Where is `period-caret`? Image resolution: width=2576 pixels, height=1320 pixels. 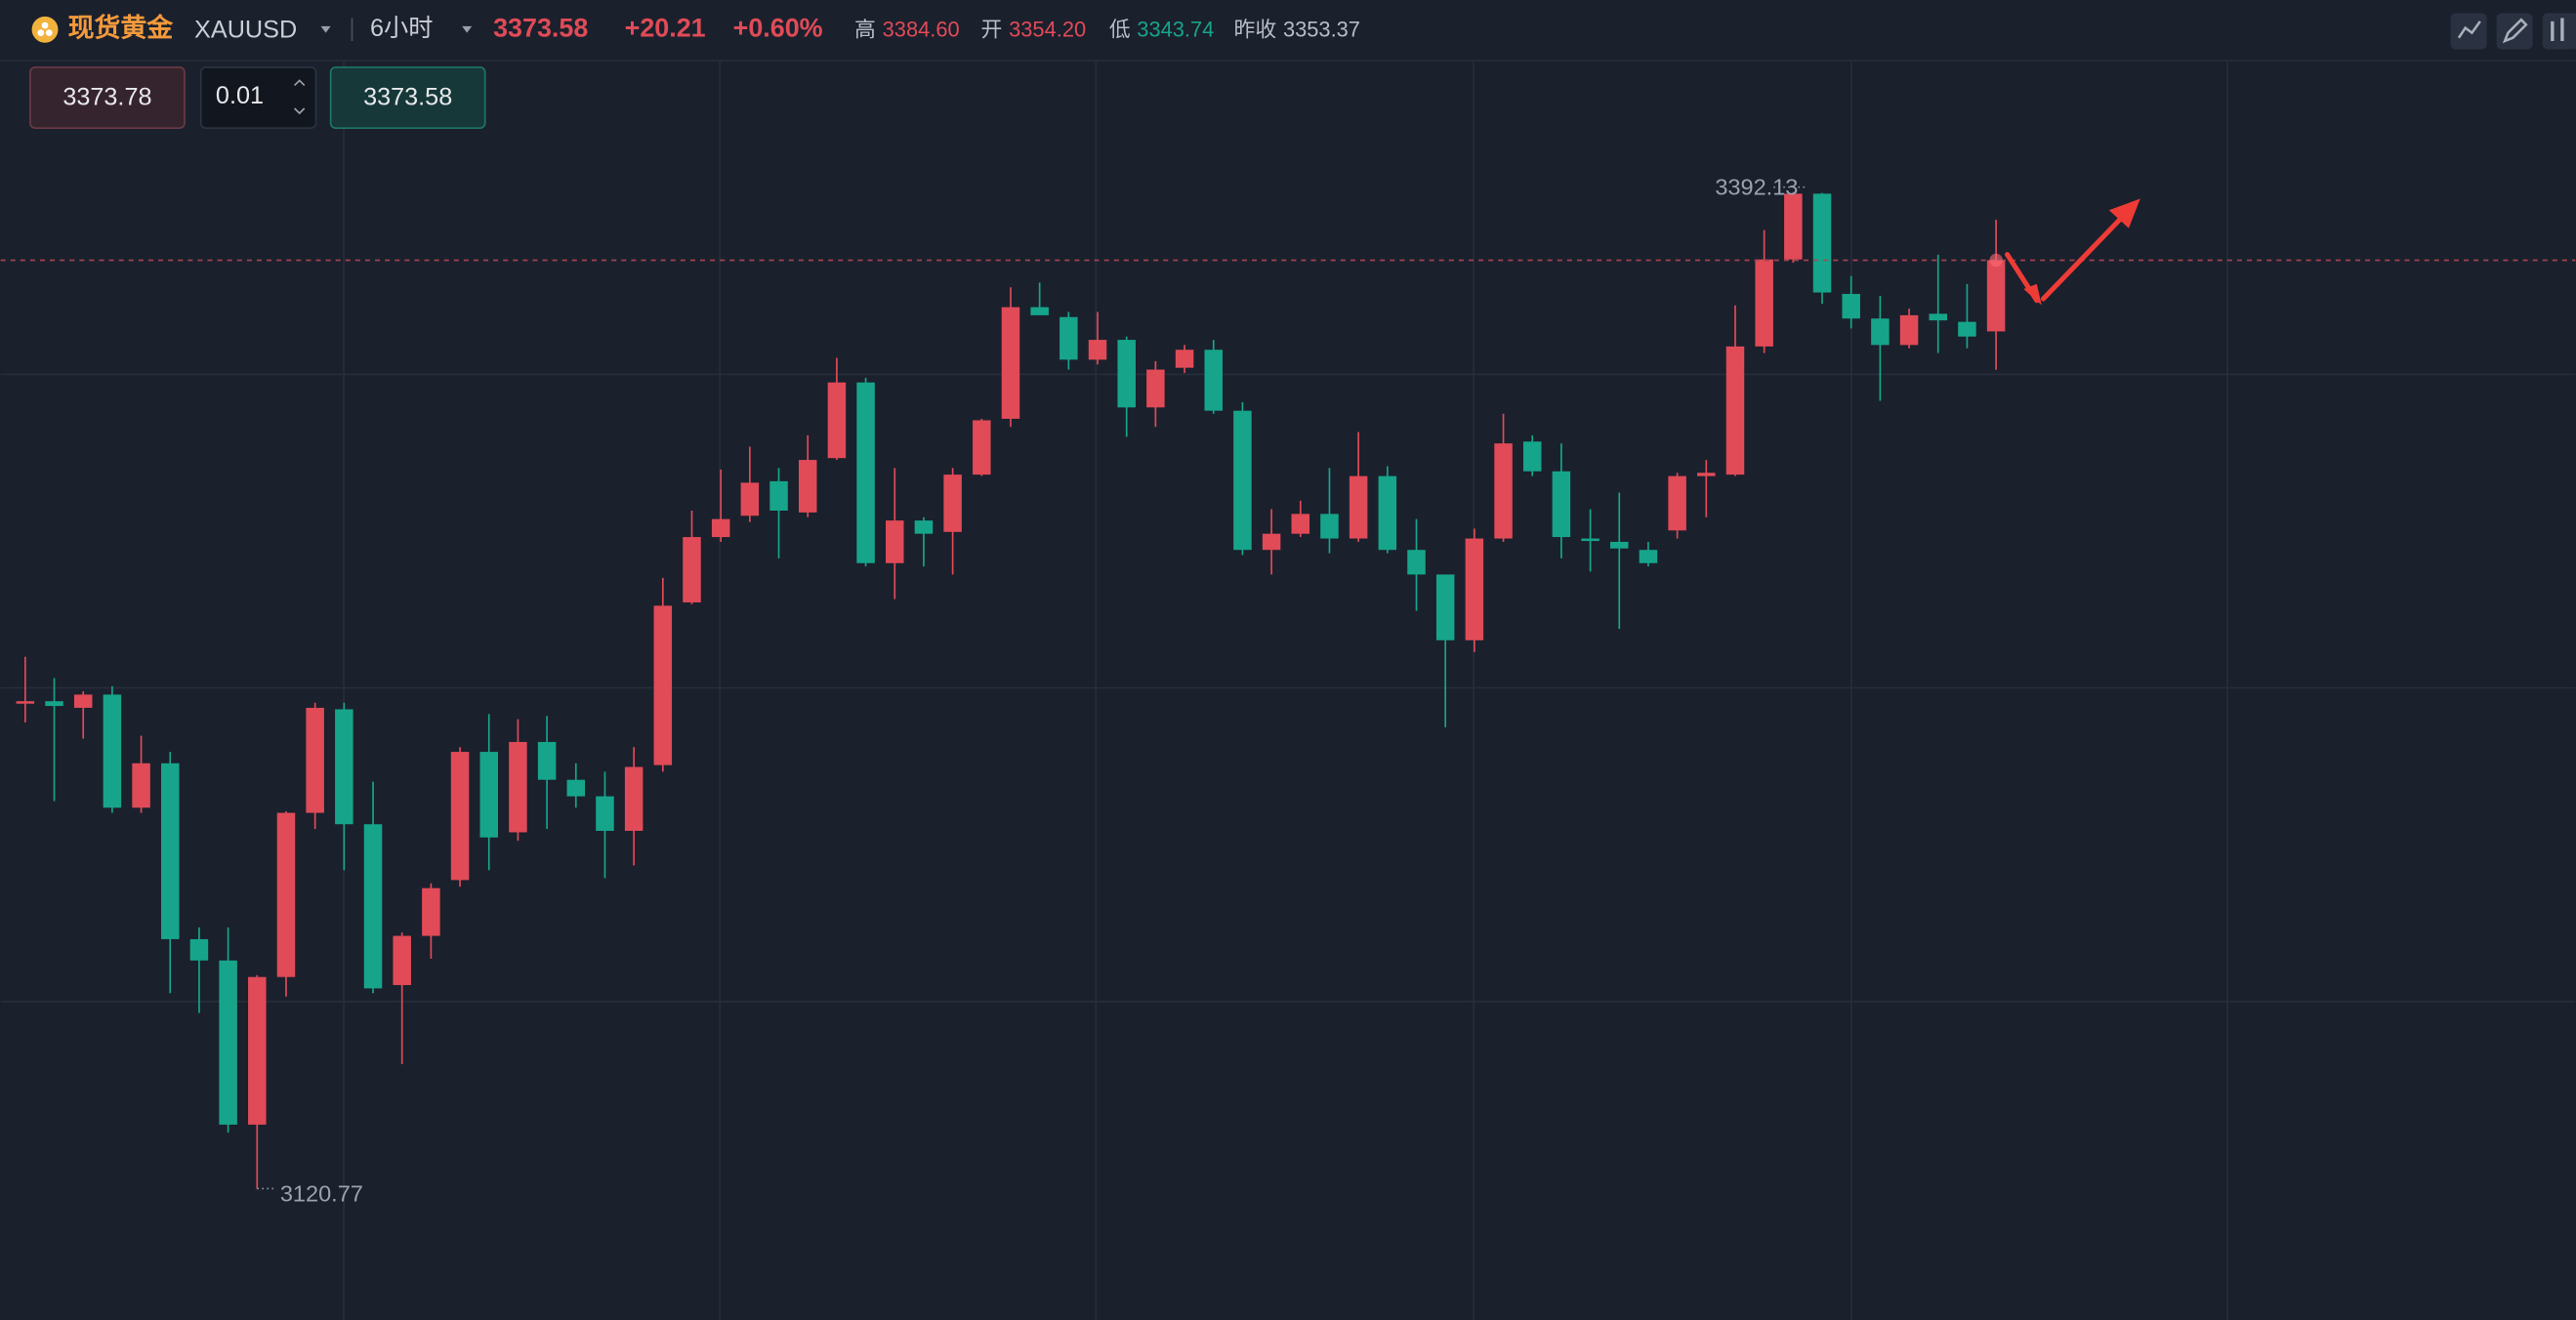 period-caret is located at coordinates (467, 29).